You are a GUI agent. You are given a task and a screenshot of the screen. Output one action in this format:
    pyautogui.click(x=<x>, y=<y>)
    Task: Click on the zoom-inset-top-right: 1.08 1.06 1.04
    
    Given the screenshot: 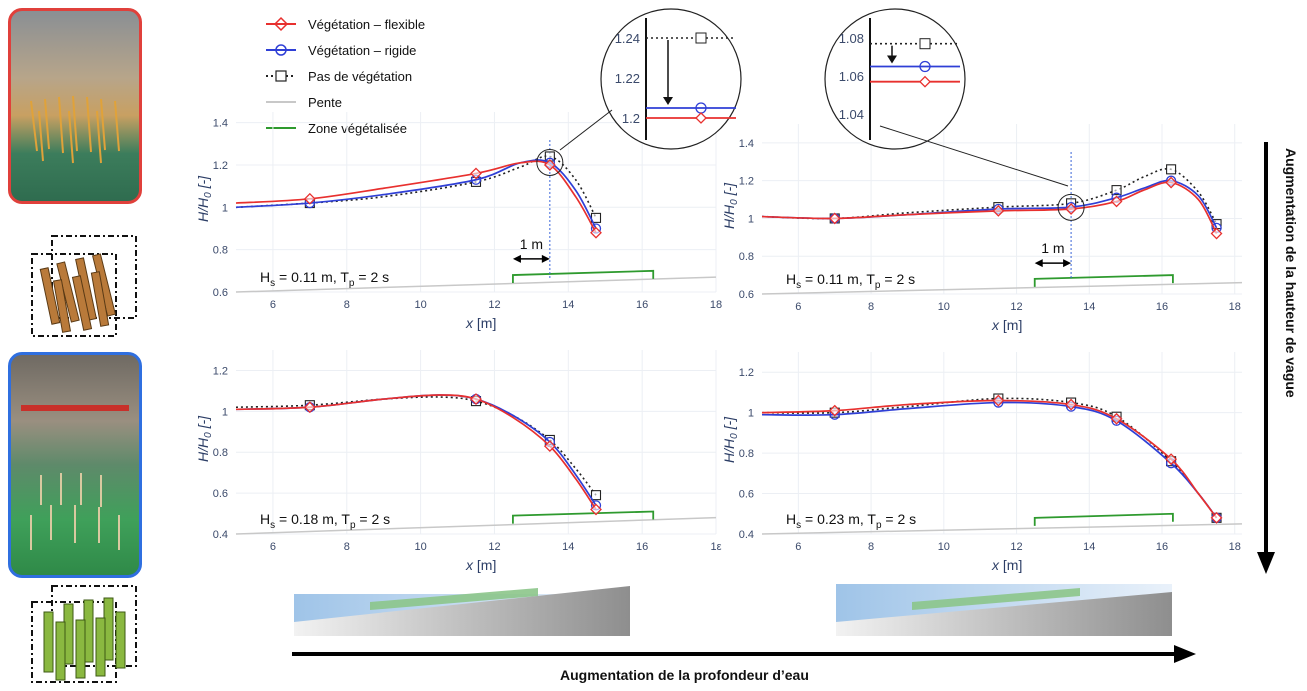 What is the action you would take?
    pyautogui.click(x=895, y=79)
    